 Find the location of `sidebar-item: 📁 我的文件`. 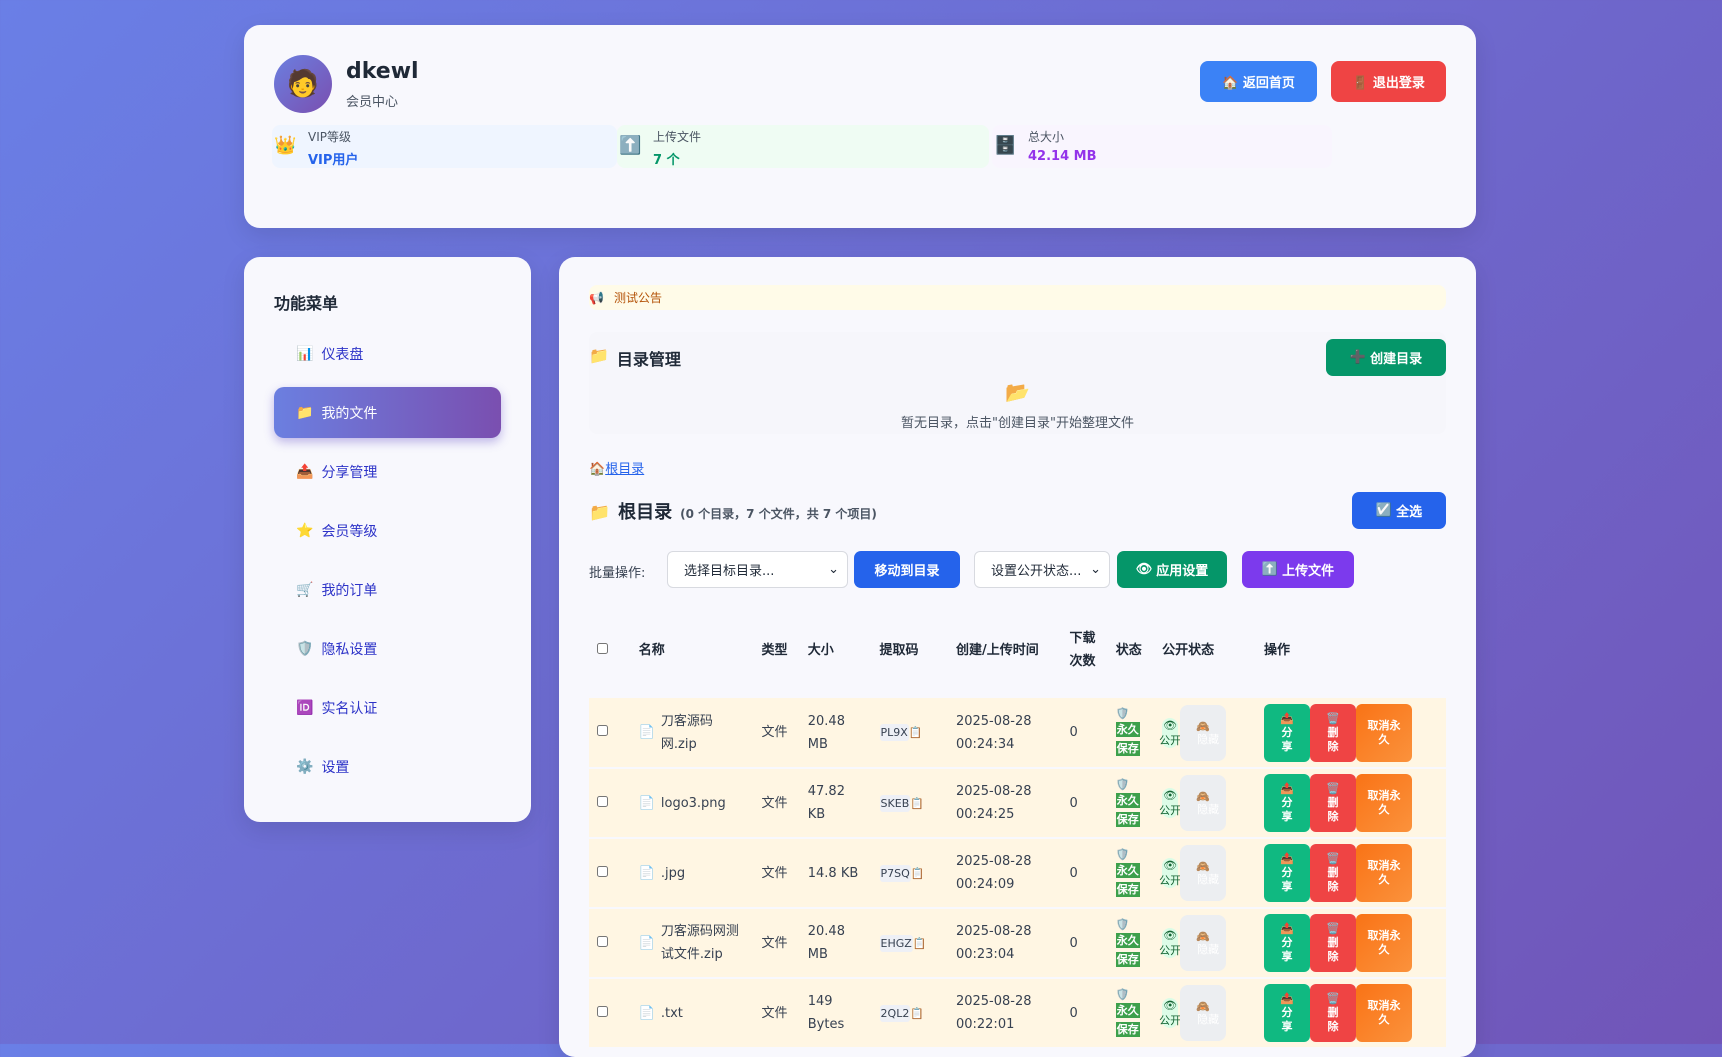

sidebar-item: 📁 我的文件 is located at coordinates (387, 412).